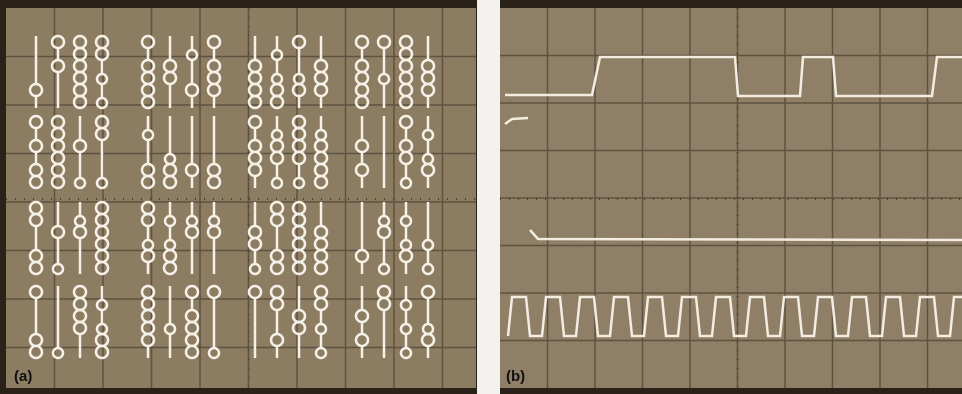 The image size is (962, 394). What do you see at coordinates (734, 316) in the screenshot?
I see `waveform-clock` at bounding box center [734, 316].